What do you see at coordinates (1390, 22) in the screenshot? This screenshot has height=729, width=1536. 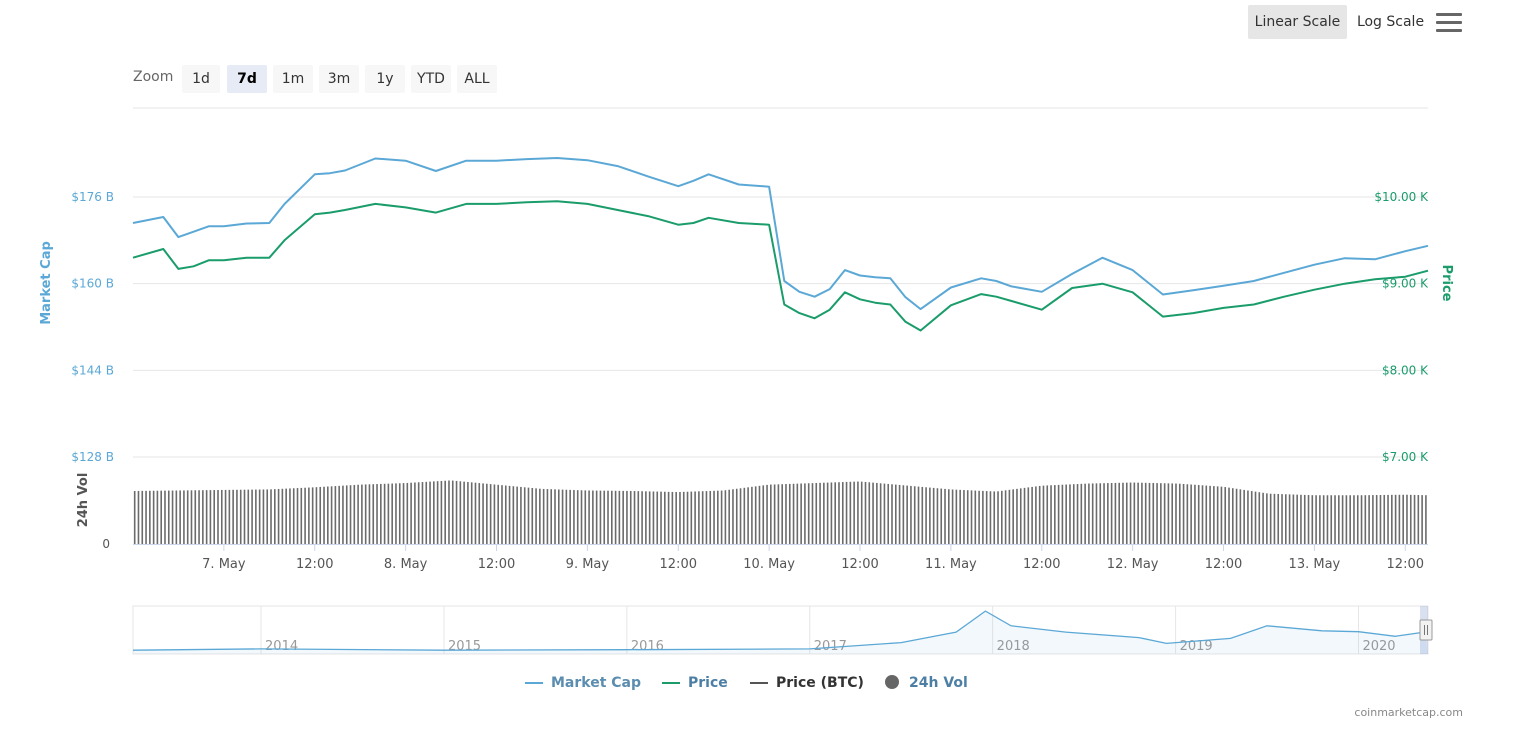 I see `log-scale-button: Log Scale` at bounding box center [1390, 22].